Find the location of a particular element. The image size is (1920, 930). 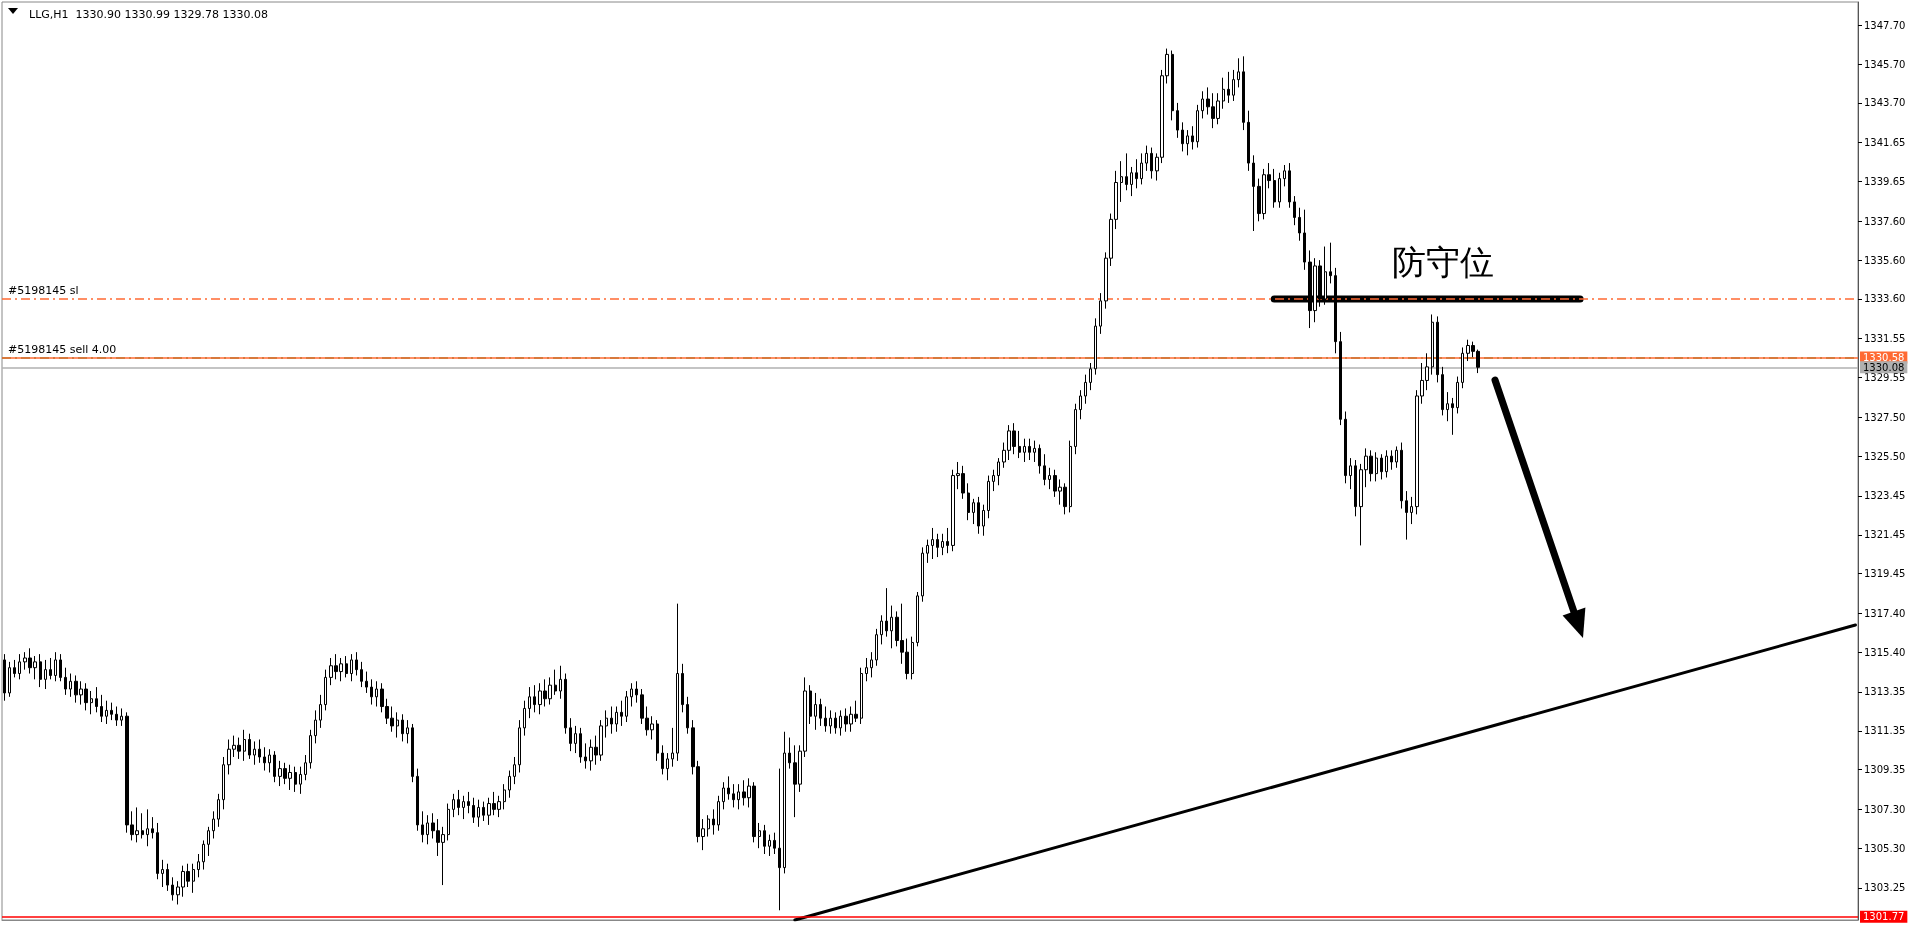

y-tick-label: 1329.55 is located at coordinates (1885, 378).